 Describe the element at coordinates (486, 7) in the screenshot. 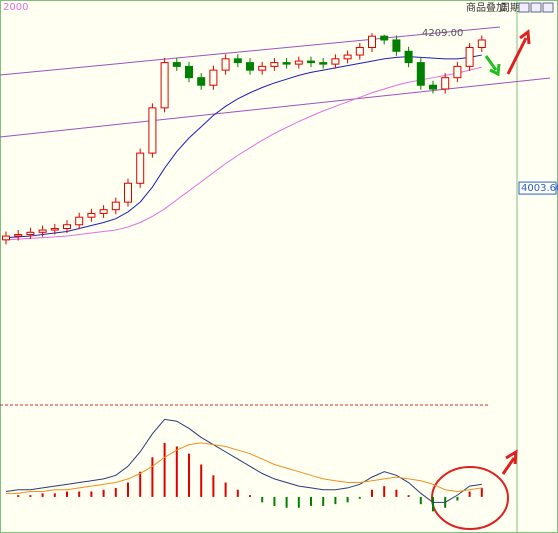

I see `toolbar-button: 商品叠加` at that location.